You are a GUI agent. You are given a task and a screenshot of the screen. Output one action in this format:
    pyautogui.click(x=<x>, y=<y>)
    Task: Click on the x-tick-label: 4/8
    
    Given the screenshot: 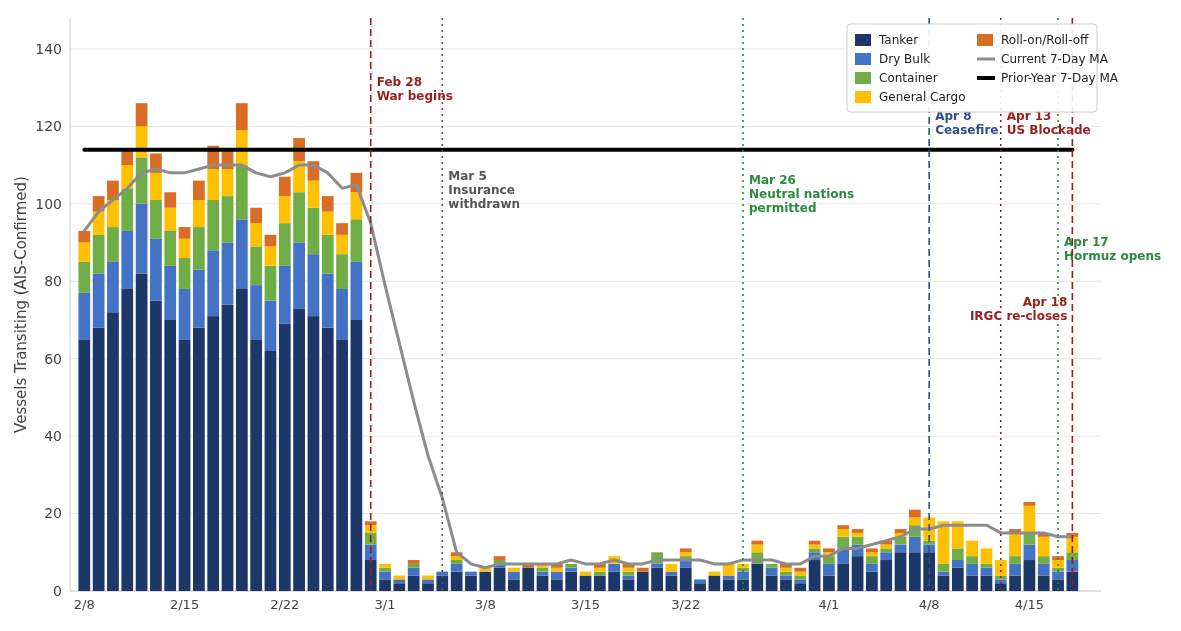 What is the action you would take?
    pyautogui.click(x=929, y=604)
    